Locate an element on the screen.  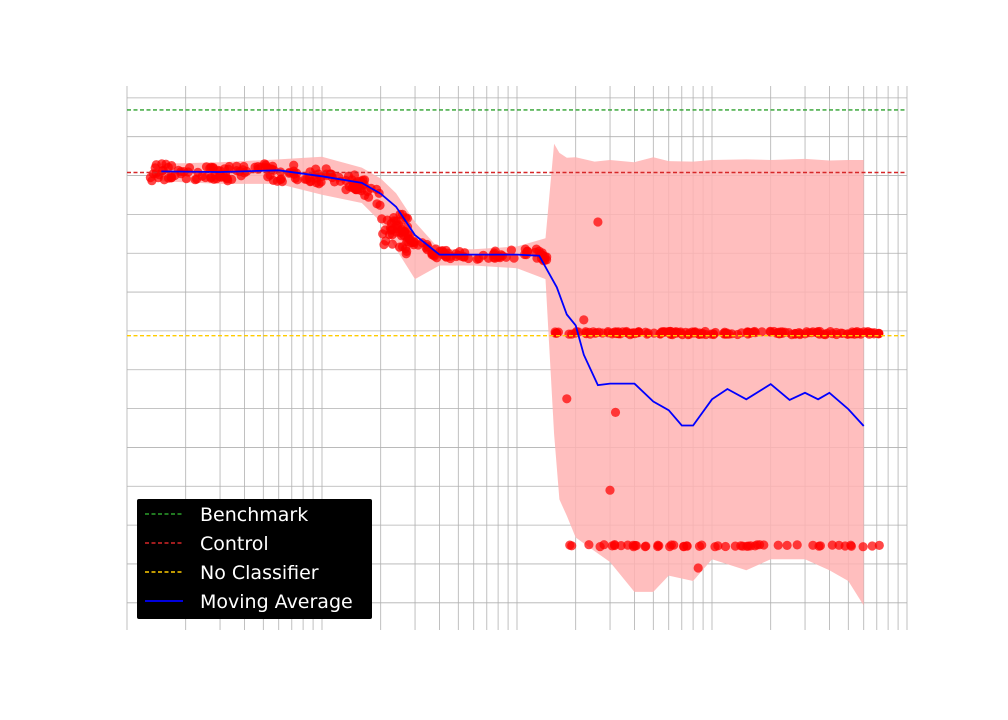
legend-label-control: Control is located at coordinates (234, 544).